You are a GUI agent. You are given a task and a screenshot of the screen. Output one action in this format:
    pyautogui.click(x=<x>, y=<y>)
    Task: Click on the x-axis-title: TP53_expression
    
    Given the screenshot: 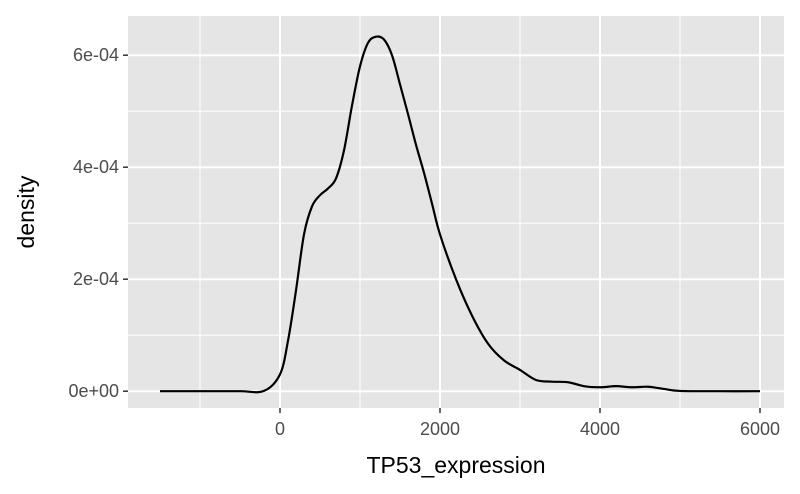 What is the action you would take?
    pyautogui.click(x=456, y=465)
    